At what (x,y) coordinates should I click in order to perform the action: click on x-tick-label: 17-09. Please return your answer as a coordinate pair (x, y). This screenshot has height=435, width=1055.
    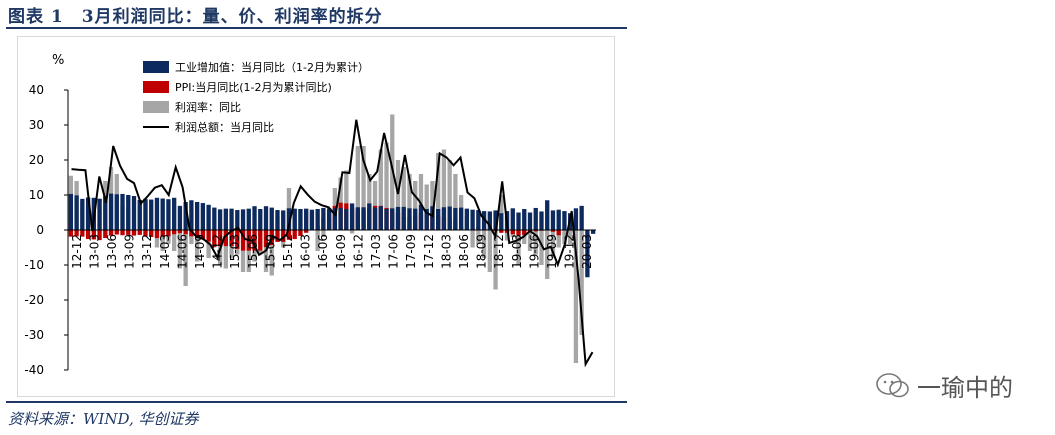
    Looking at the image, I should click on (411, 251).